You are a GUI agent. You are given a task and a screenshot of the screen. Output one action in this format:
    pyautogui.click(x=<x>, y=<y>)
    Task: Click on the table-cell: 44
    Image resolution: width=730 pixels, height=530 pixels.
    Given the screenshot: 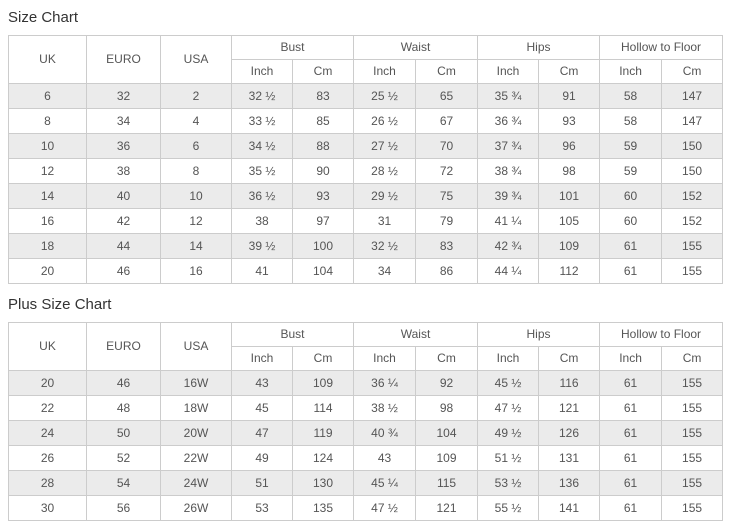 What is the action you would take?
    pyautogui.click(x=123, y=246)
    